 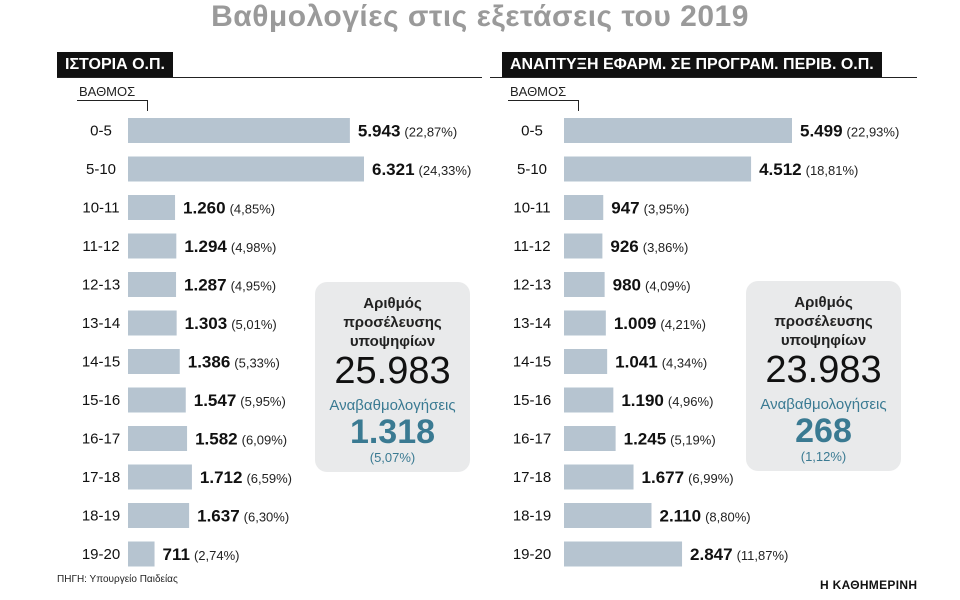 What do you see at coordinates (692, 64) in the screenshot?
I see `panel-title: ΑΝΑΠΤΥΞΗ ΕΦΑΡΜ. ΣΕ ΠΡΟΓΡΑΜ. ΠΕΡΙΒ. Ο.Π.` at bounding box center [692, 64].